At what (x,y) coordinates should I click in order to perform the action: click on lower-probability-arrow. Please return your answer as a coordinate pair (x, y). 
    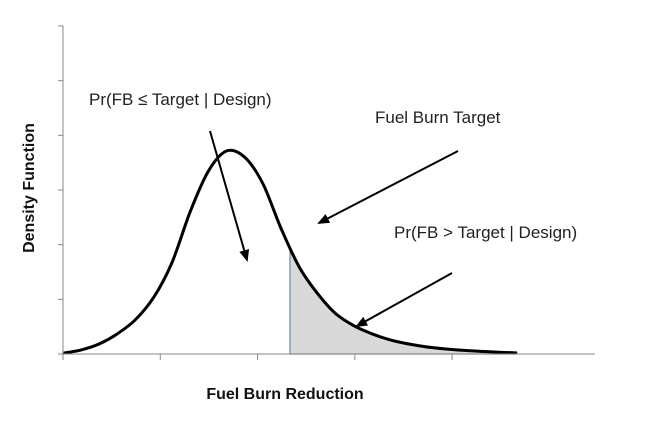
    Looking at the image, I should click on (229, 196).